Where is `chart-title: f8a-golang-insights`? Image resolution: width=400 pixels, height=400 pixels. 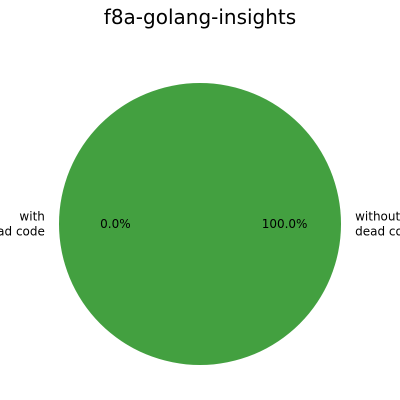
chart-title: f8a-golang-insights is located at coordinates (200, 17).